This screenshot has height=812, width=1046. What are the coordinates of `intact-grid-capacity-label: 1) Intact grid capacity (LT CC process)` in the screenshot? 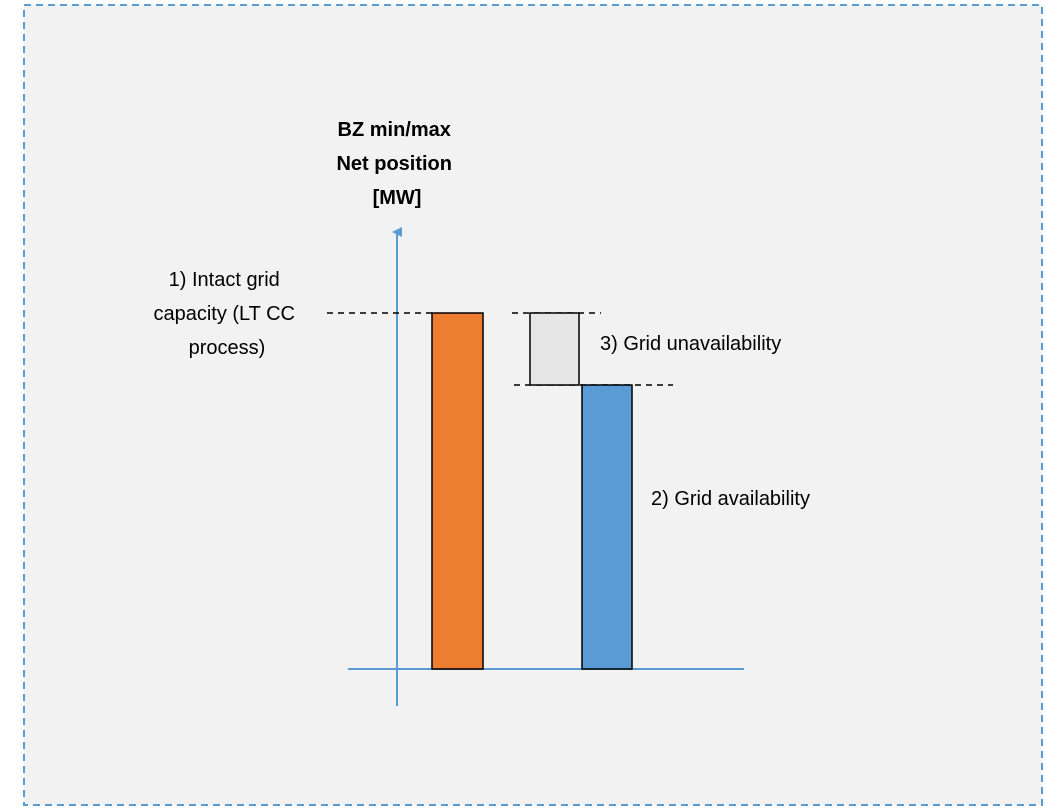 It's located at (226, 314).